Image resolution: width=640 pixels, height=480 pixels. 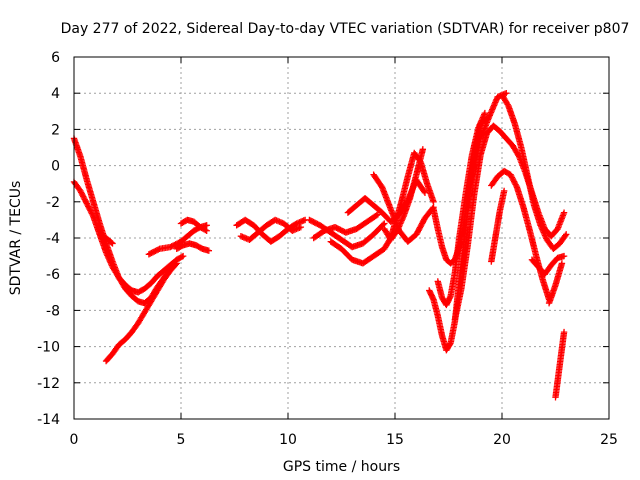 What do you see at coordinates (341, 467) in the screenshot?
I see `x-axis-label: GPS time / hours` at bounding box center [341, 467].